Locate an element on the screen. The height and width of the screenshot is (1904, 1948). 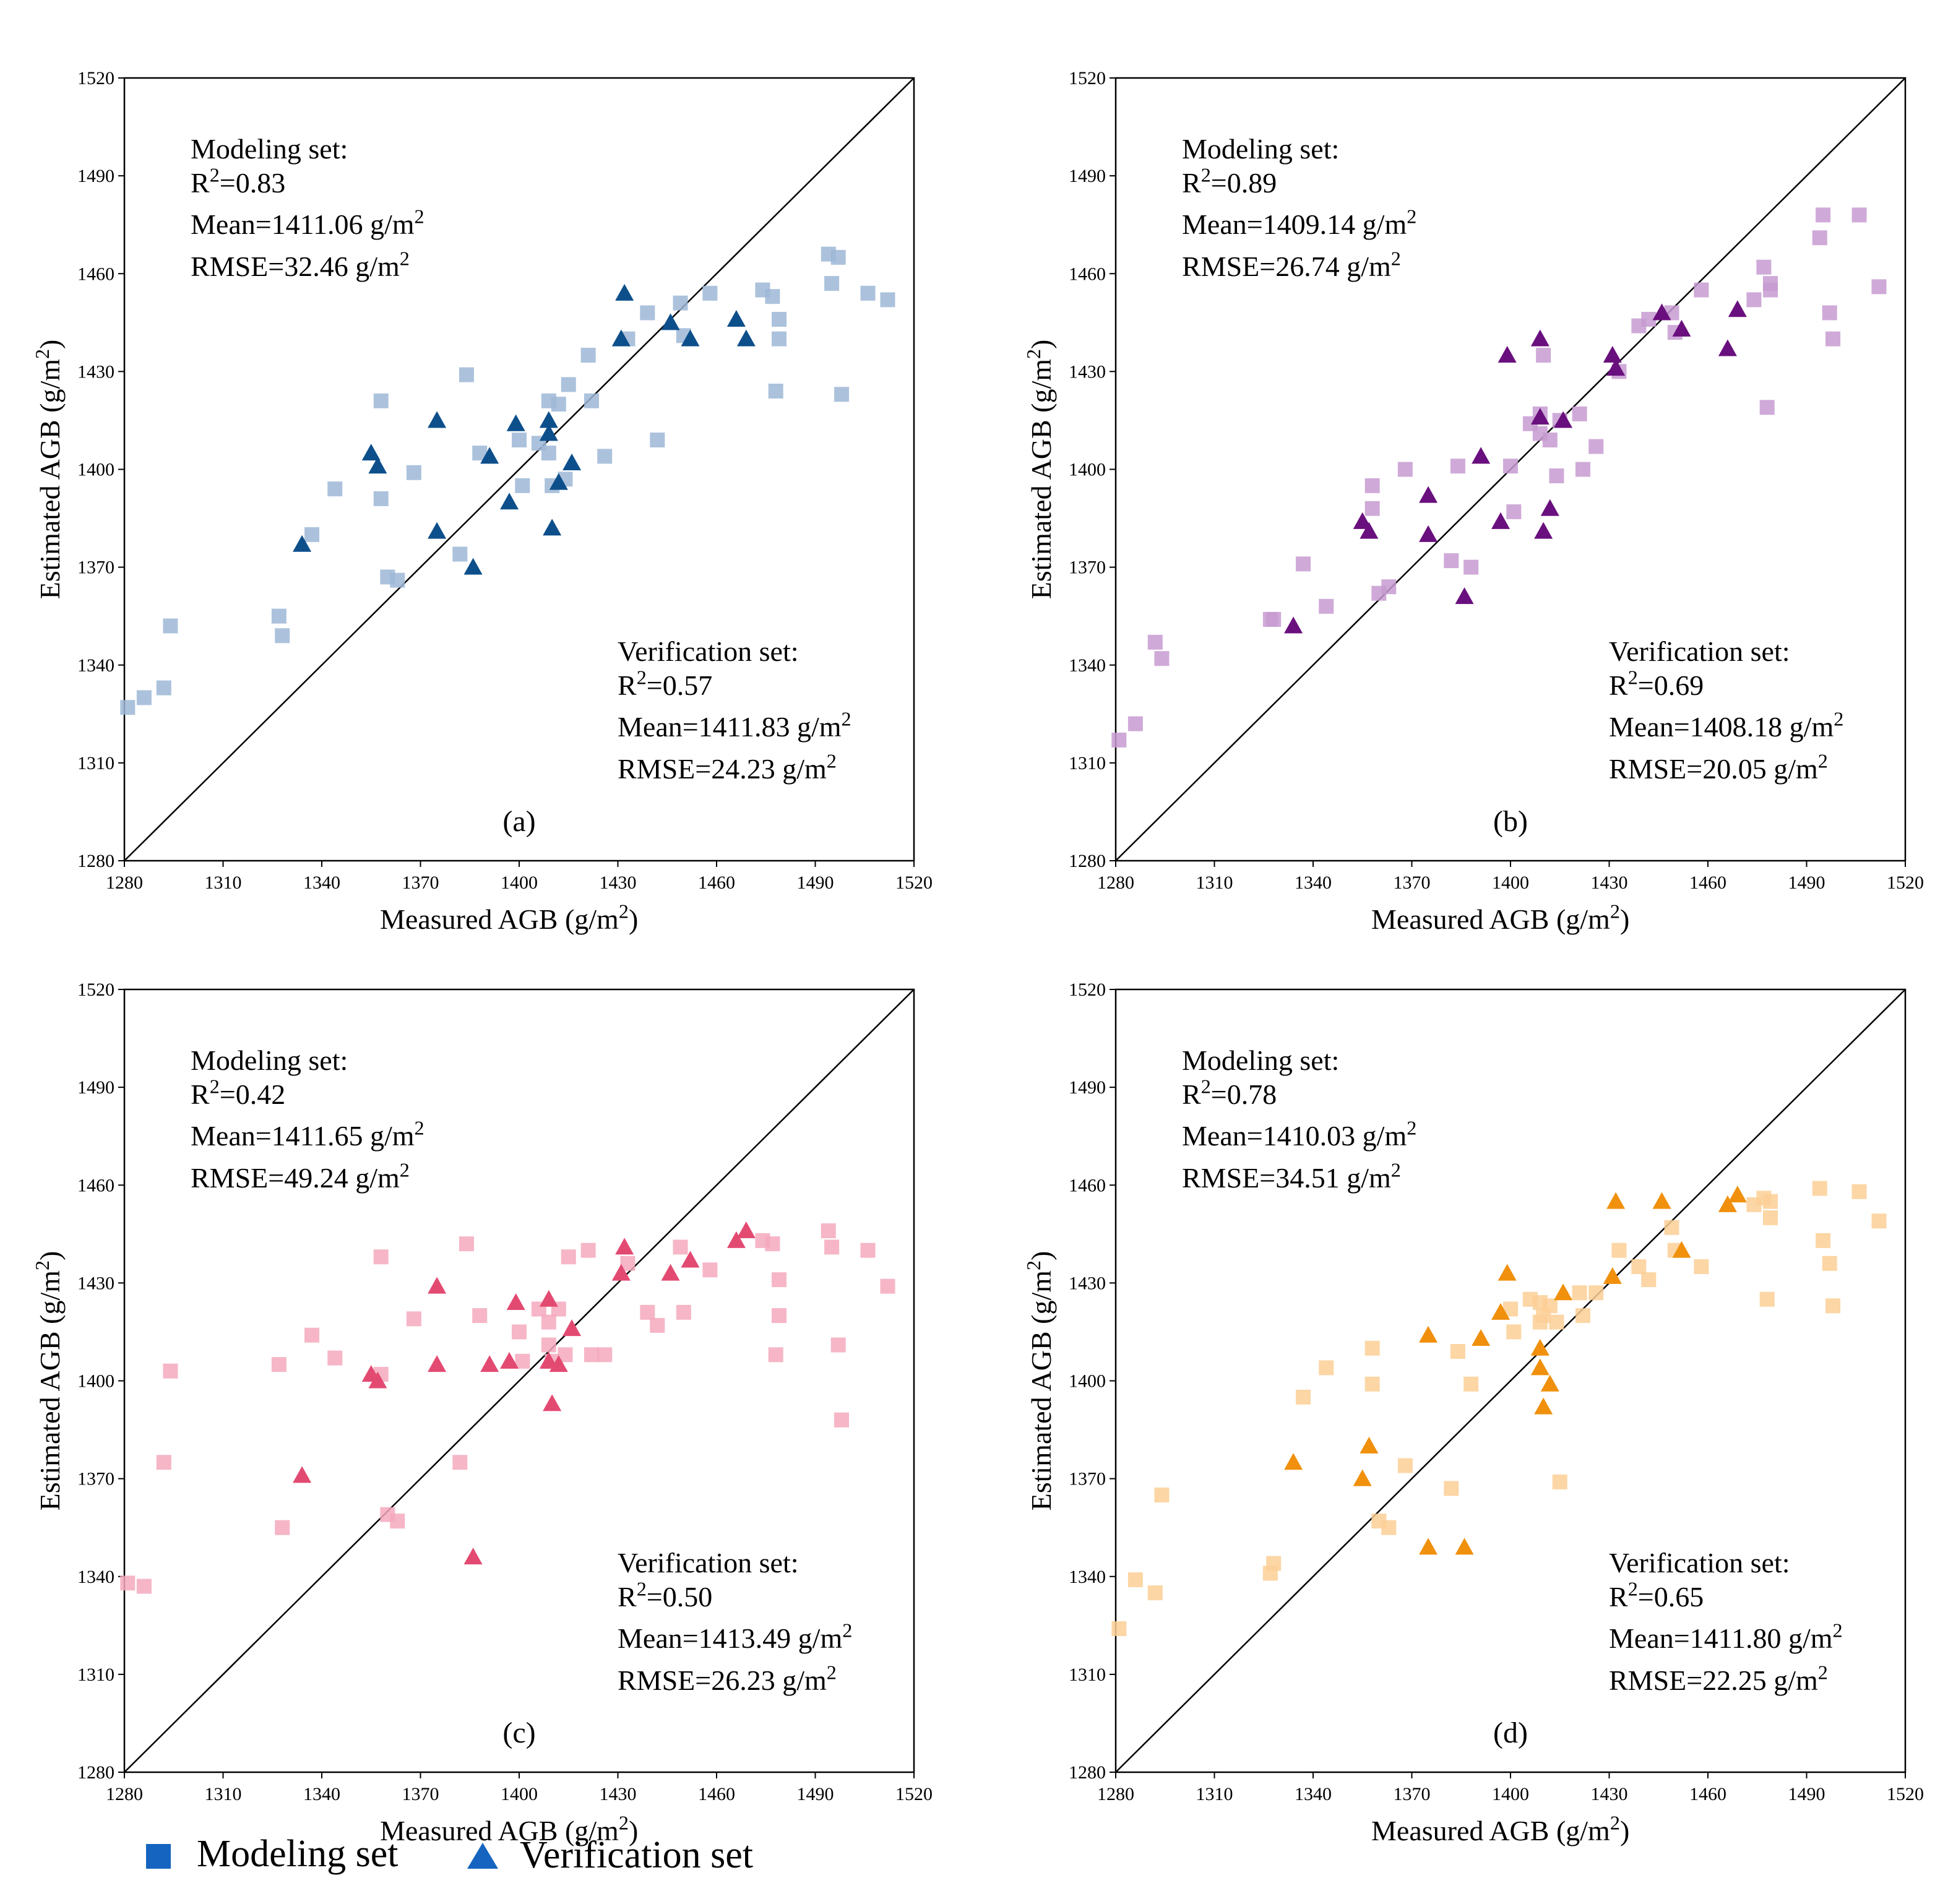
x-tick-label: 1280 is located at coordinates (1115, 1794).